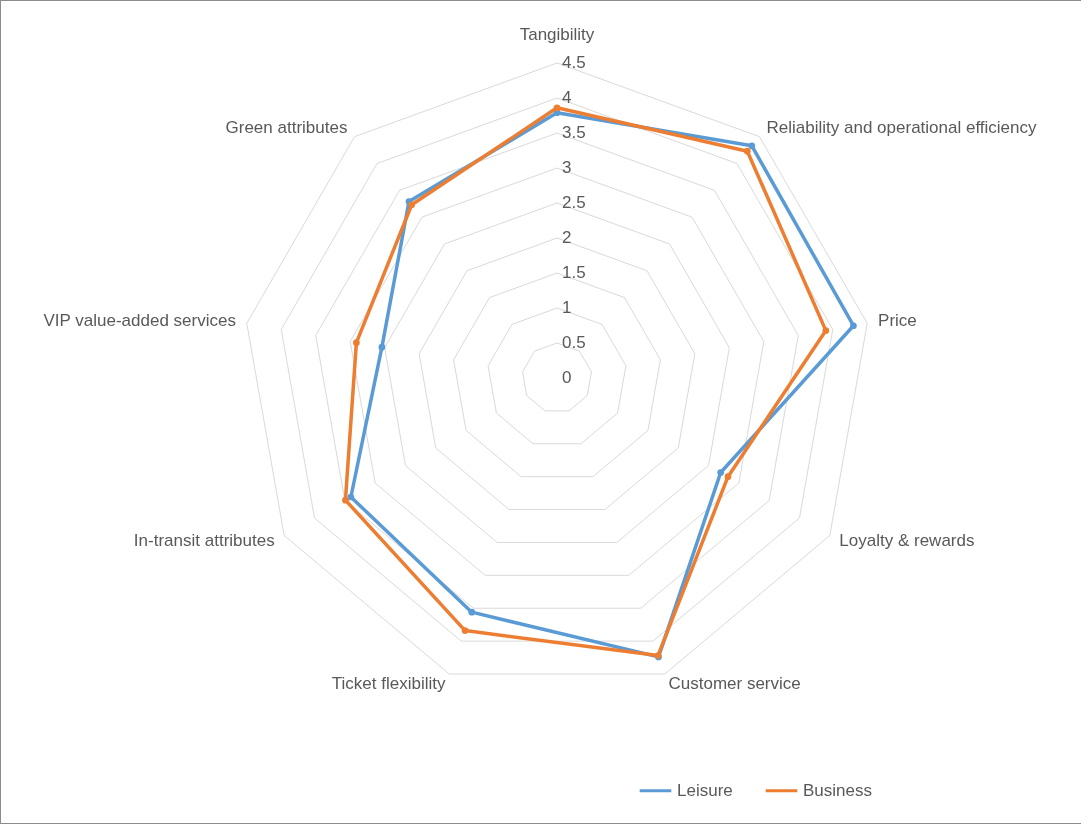 The image size is (1081, 824). Describe the element at coordinates (902, 128) in the screenshot. I see `spoke-label: Reliability and operational efficiency` at that location.